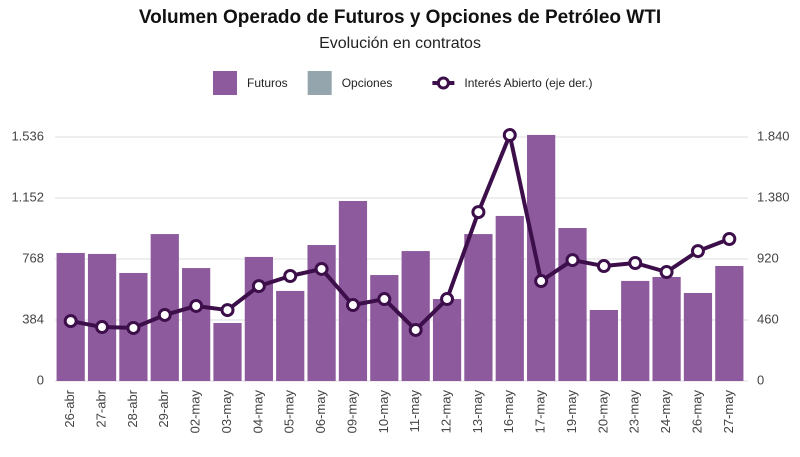 This screenshot has width=800, height=457. What do you see at coordinates (320, 412) in the screenshot?
I see `x-tick-label: 06-may` at bounding box center [320, 412].